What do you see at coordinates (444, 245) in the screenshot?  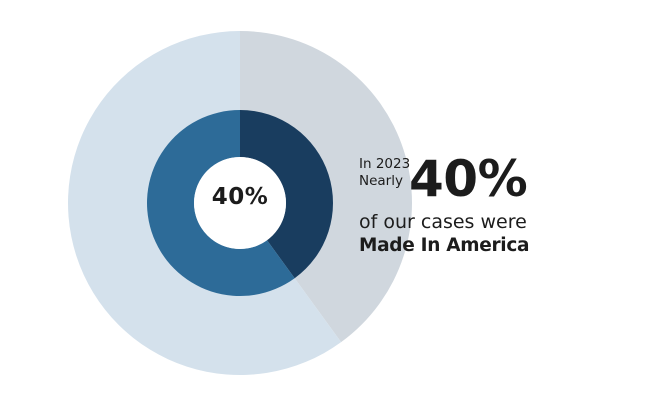 I see `callout-emphasis: Made In America` at bounding box center [444, 245].